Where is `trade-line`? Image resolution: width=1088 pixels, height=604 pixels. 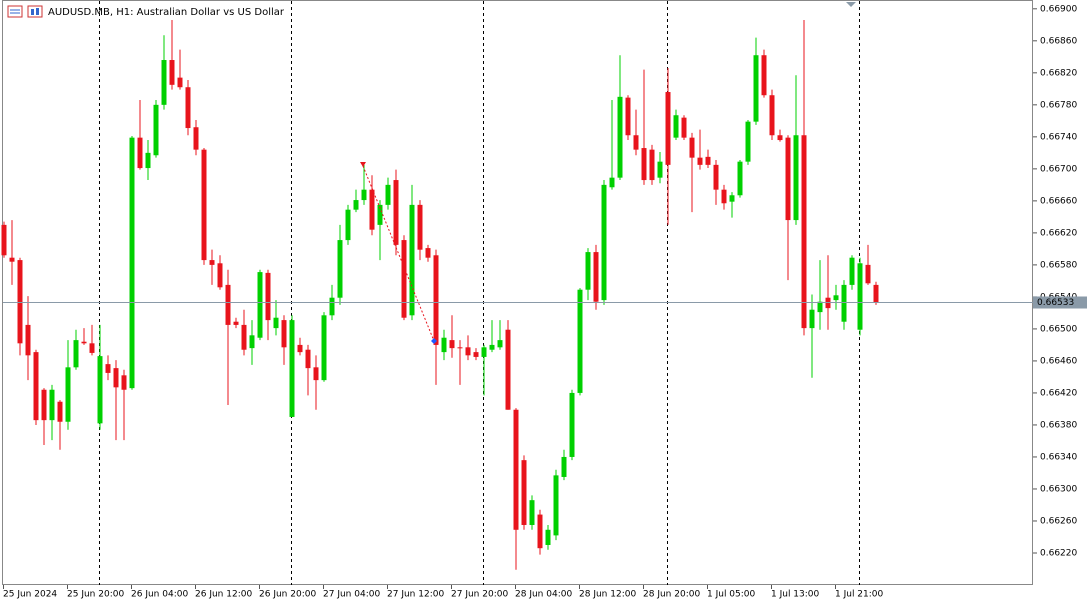
trade-line is located at coordinates (398, 253).